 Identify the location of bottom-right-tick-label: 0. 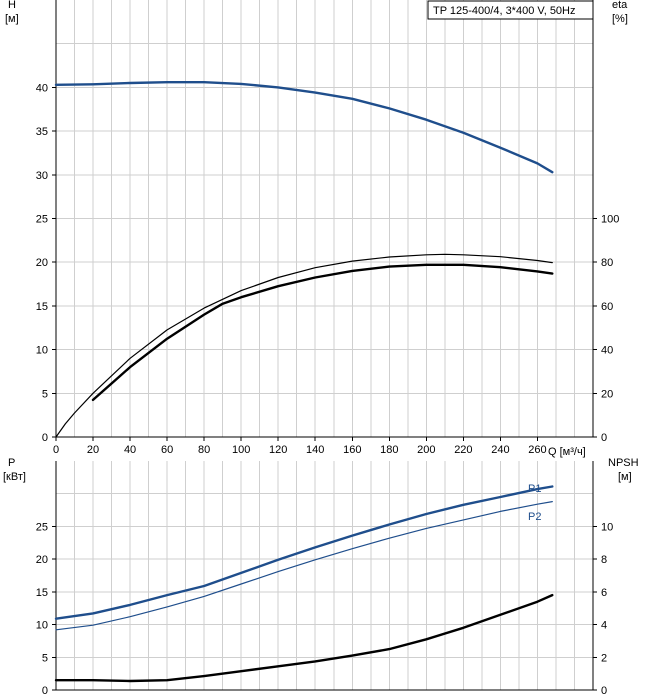
(604, 691).